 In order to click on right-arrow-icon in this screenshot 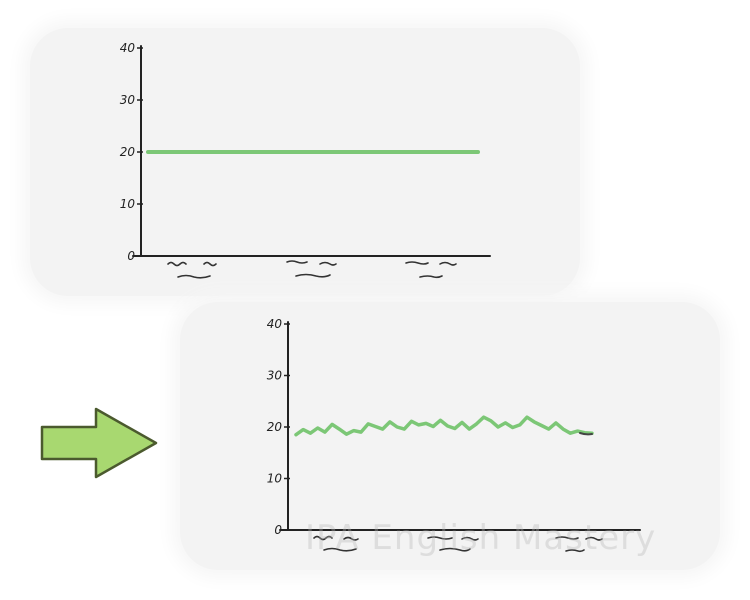, I will do `click(99, 443)`.